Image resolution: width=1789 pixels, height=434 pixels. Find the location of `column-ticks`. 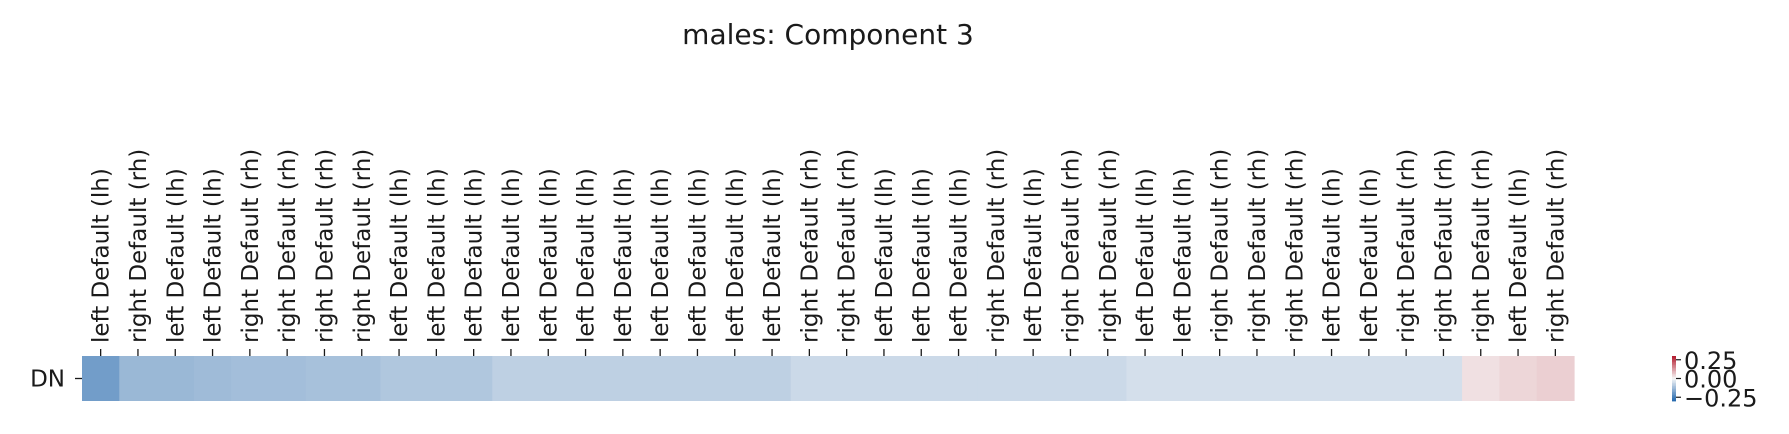

column-ticks is located at coordinates (828, 352).